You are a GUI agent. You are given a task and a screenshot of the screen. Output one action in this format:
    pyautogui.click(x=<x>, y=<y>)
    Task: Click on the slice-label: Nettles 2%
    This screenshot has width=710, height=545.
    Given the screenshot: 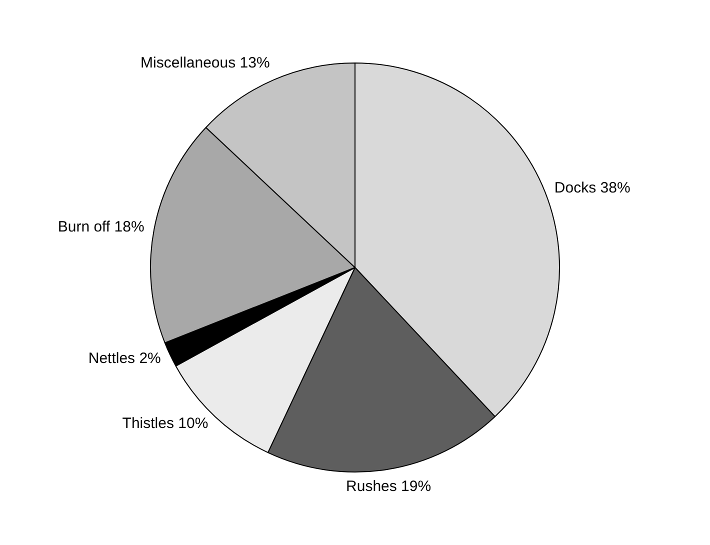 What is the action you would take?
    pyautogui.click(x=124, y=358)
    